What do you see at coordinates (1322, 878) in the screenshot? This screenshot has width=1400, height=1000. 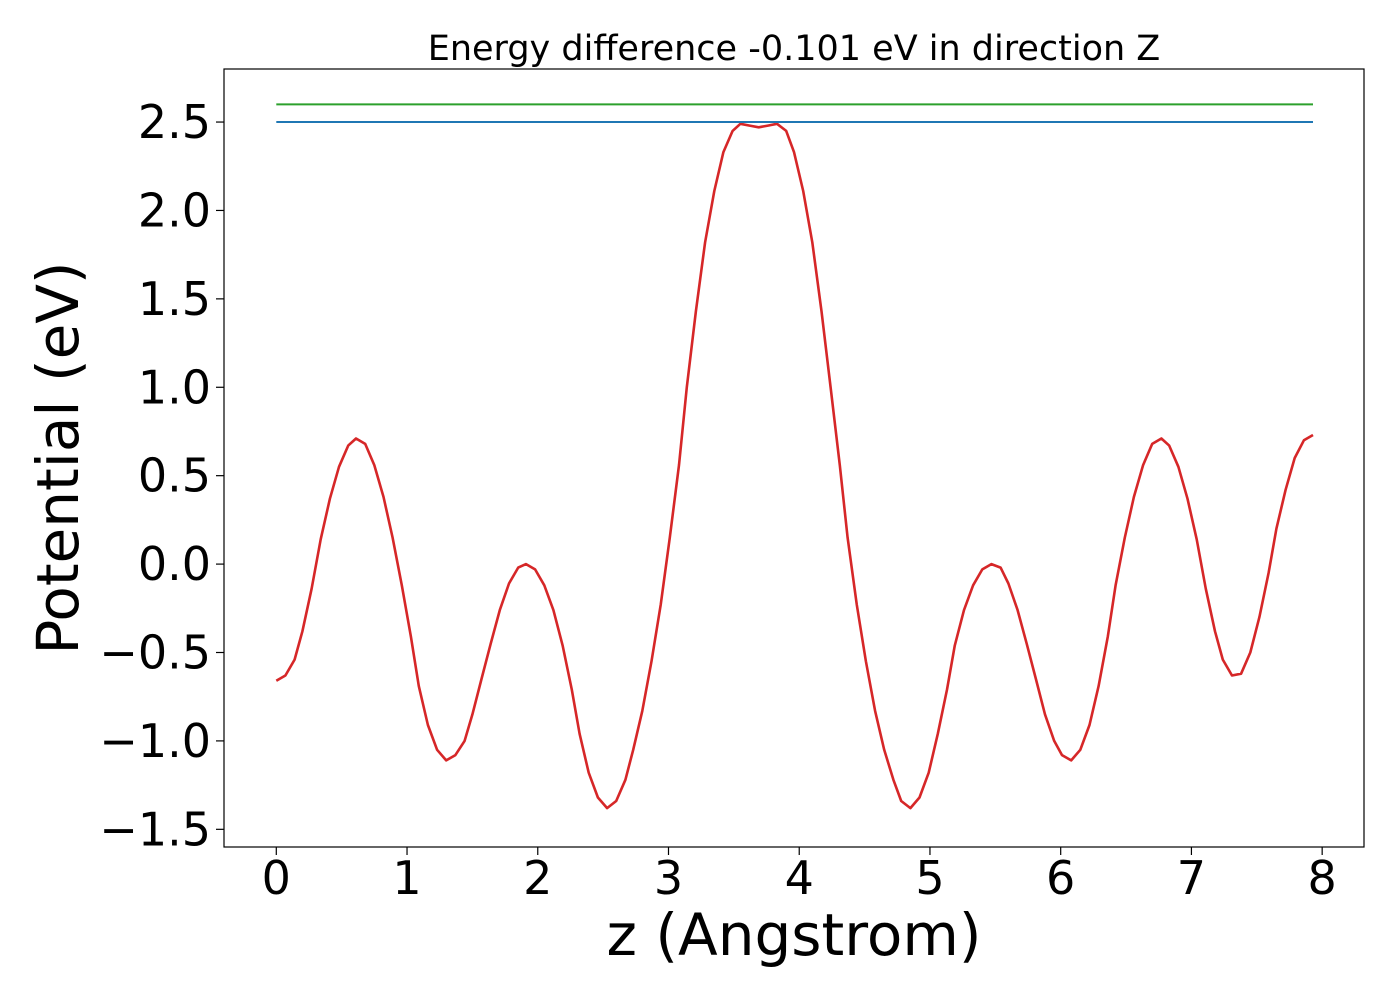 I see `x-tick-label: 8` at bounding box center [1322, 878].